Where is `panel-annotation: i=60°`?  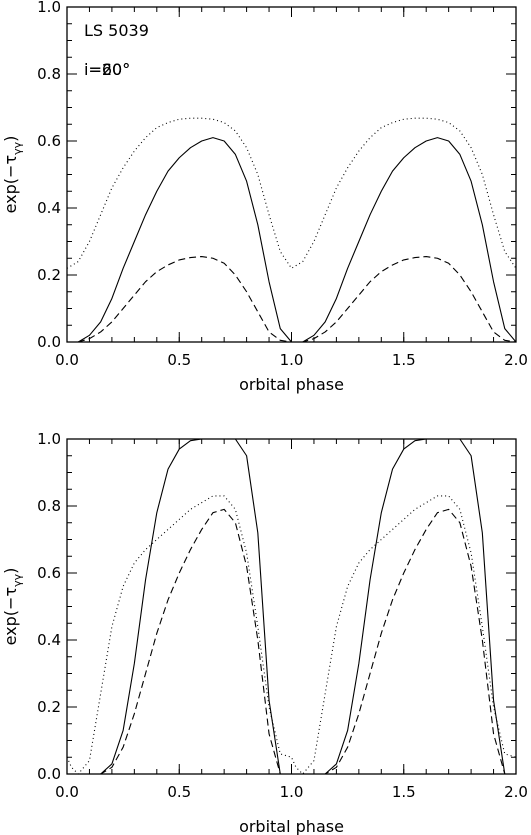
panel-annotation: i=60° is located at coordinates (107, 69).